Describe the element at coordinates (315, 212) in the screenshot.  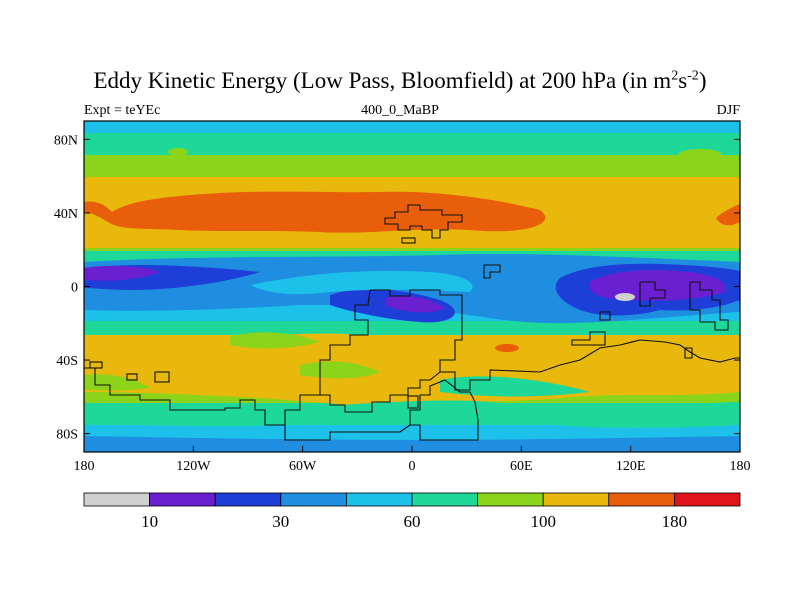
I see `north-jet-core` at that location.